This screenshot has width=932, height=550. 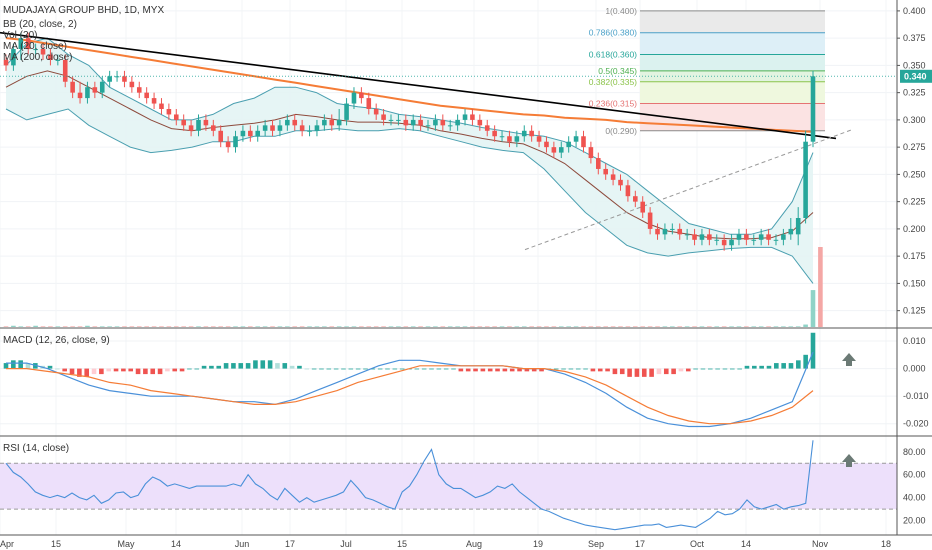 I want to click on rsi-tick-label: 80.00, so click(x=914, y=452).